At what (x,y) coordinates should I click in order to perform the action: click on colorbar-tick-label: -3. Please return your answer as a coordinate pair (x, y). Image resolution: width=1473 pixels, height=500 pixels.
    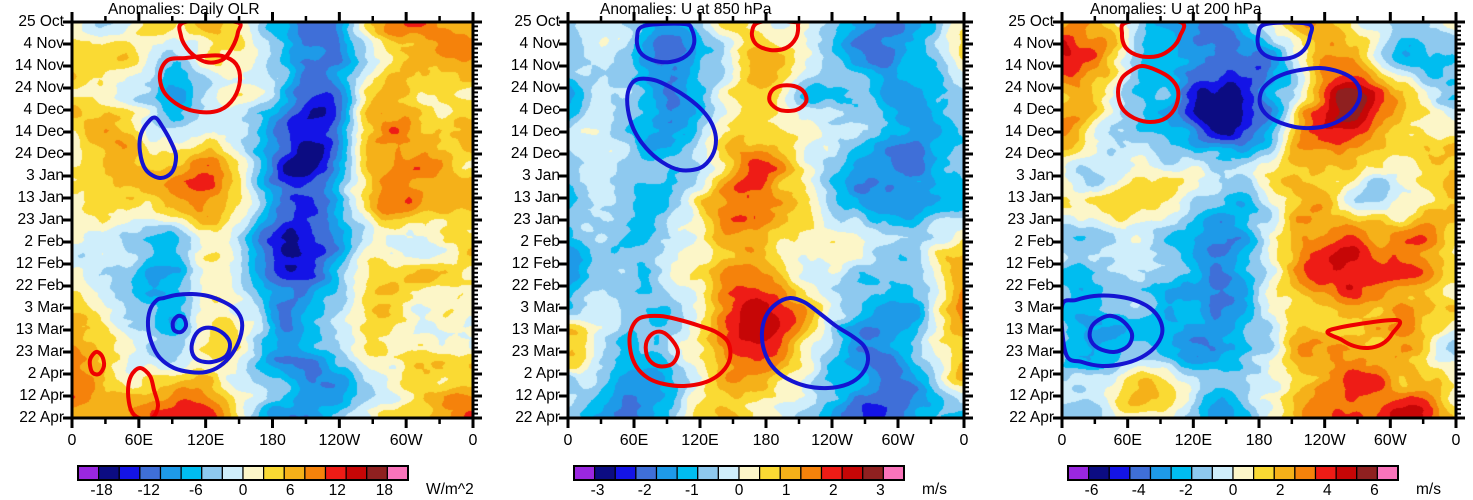
    Looking at the image, I should click on (597, 490).